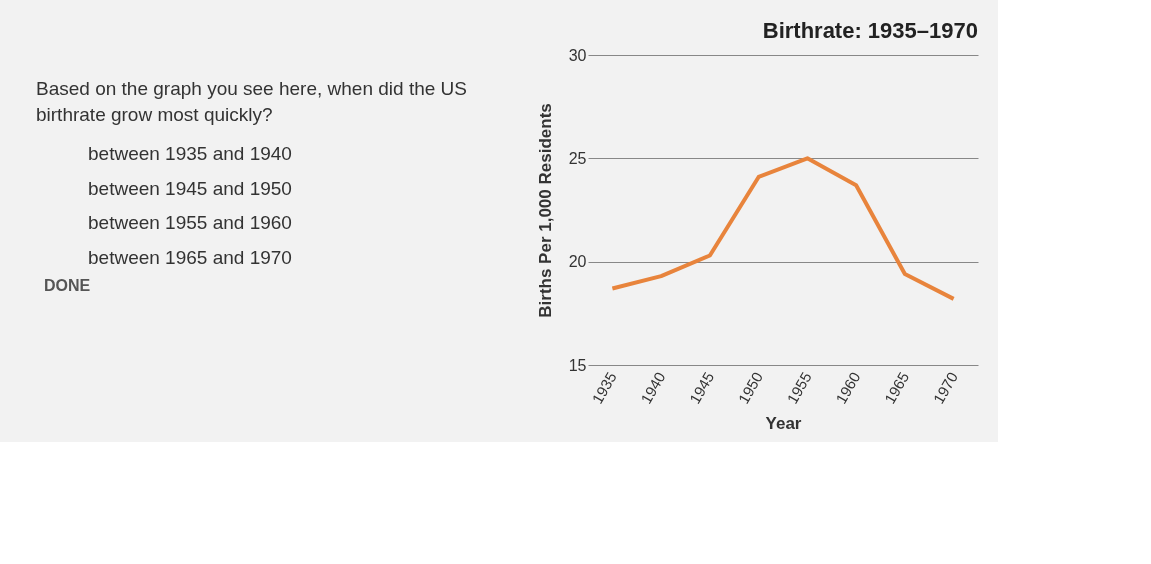 This screenshot has width=1151, height=564. Describe the element at coordinates (67, 285) in the screenshot. I see `text: DONE` at that location.